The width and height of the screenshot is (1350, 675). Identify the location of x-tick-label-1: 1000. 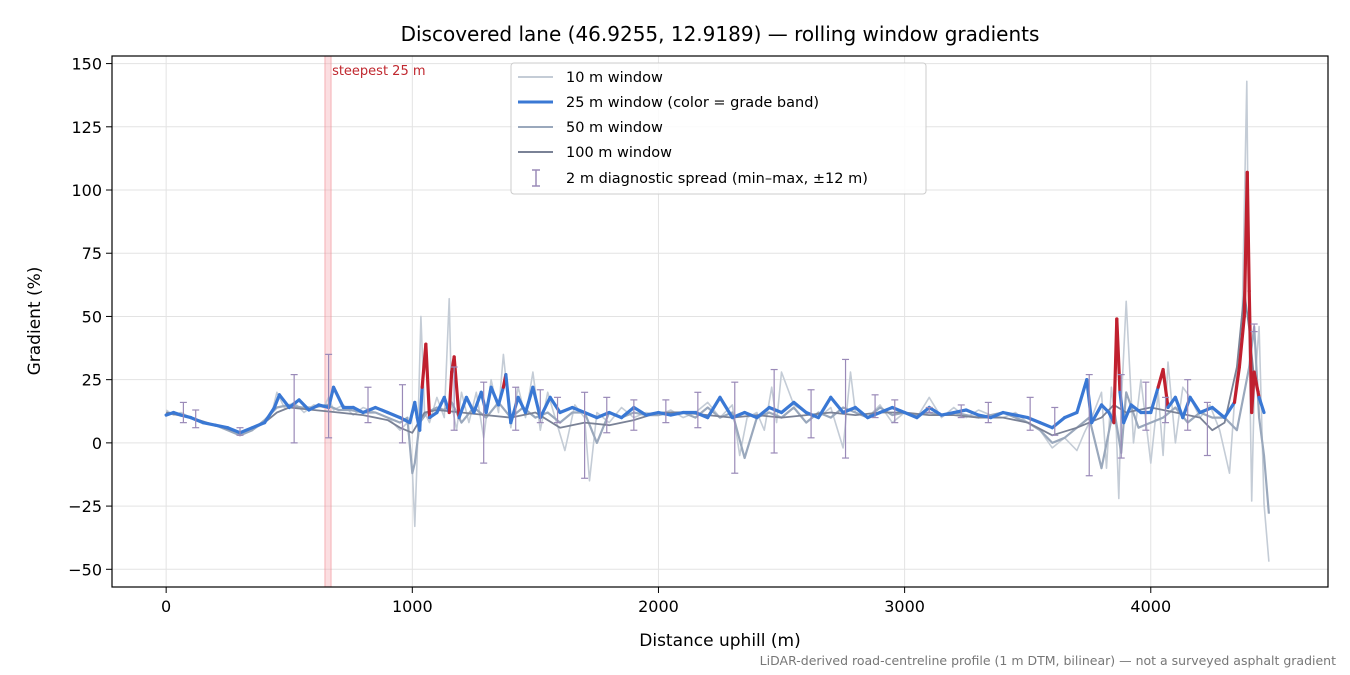
(412, 606).